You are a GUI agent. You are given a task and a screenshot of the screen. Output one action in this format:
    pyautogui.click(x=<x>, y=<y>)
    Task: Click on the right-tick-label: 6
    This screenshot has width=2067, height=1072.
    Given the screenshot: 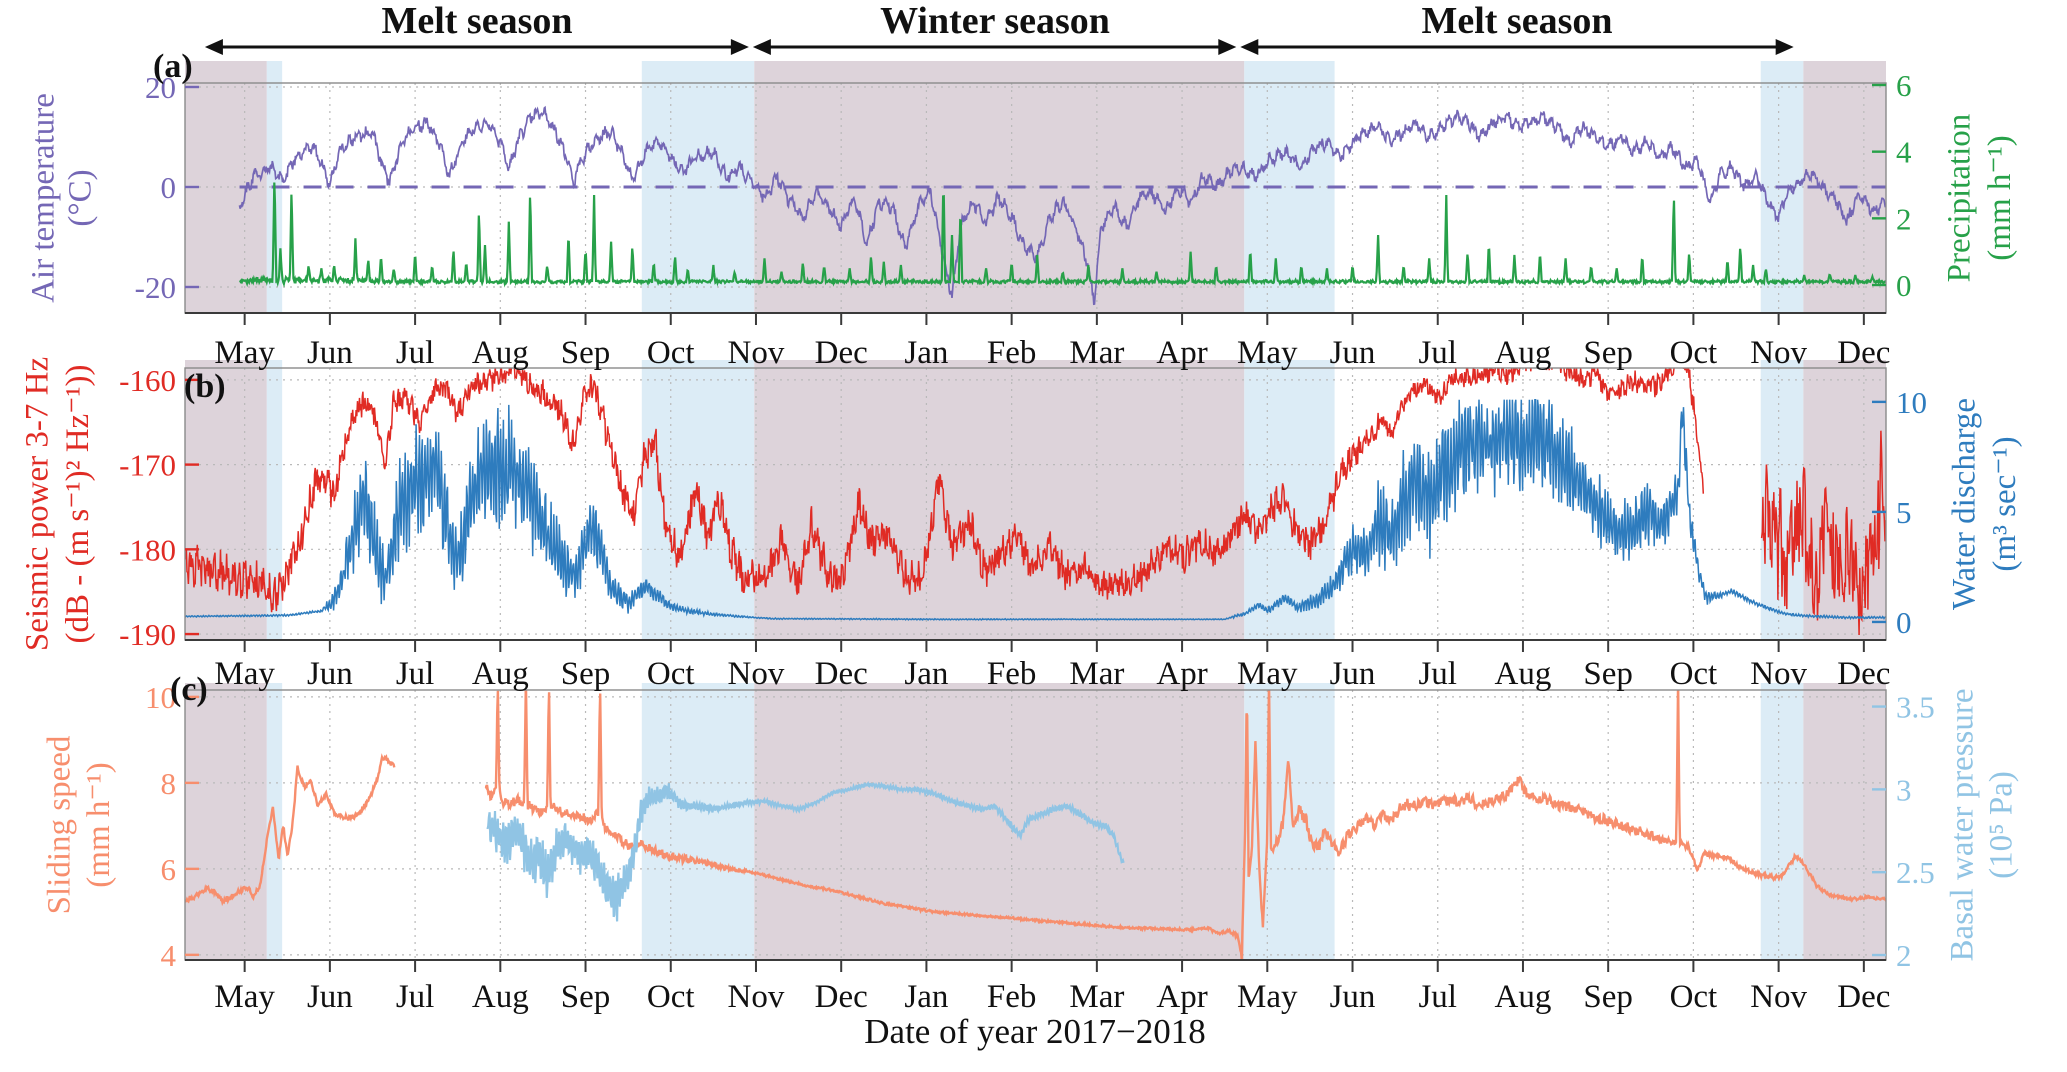 What is the action you would take?
    pyautogui.click(x=1904, y=85)
    